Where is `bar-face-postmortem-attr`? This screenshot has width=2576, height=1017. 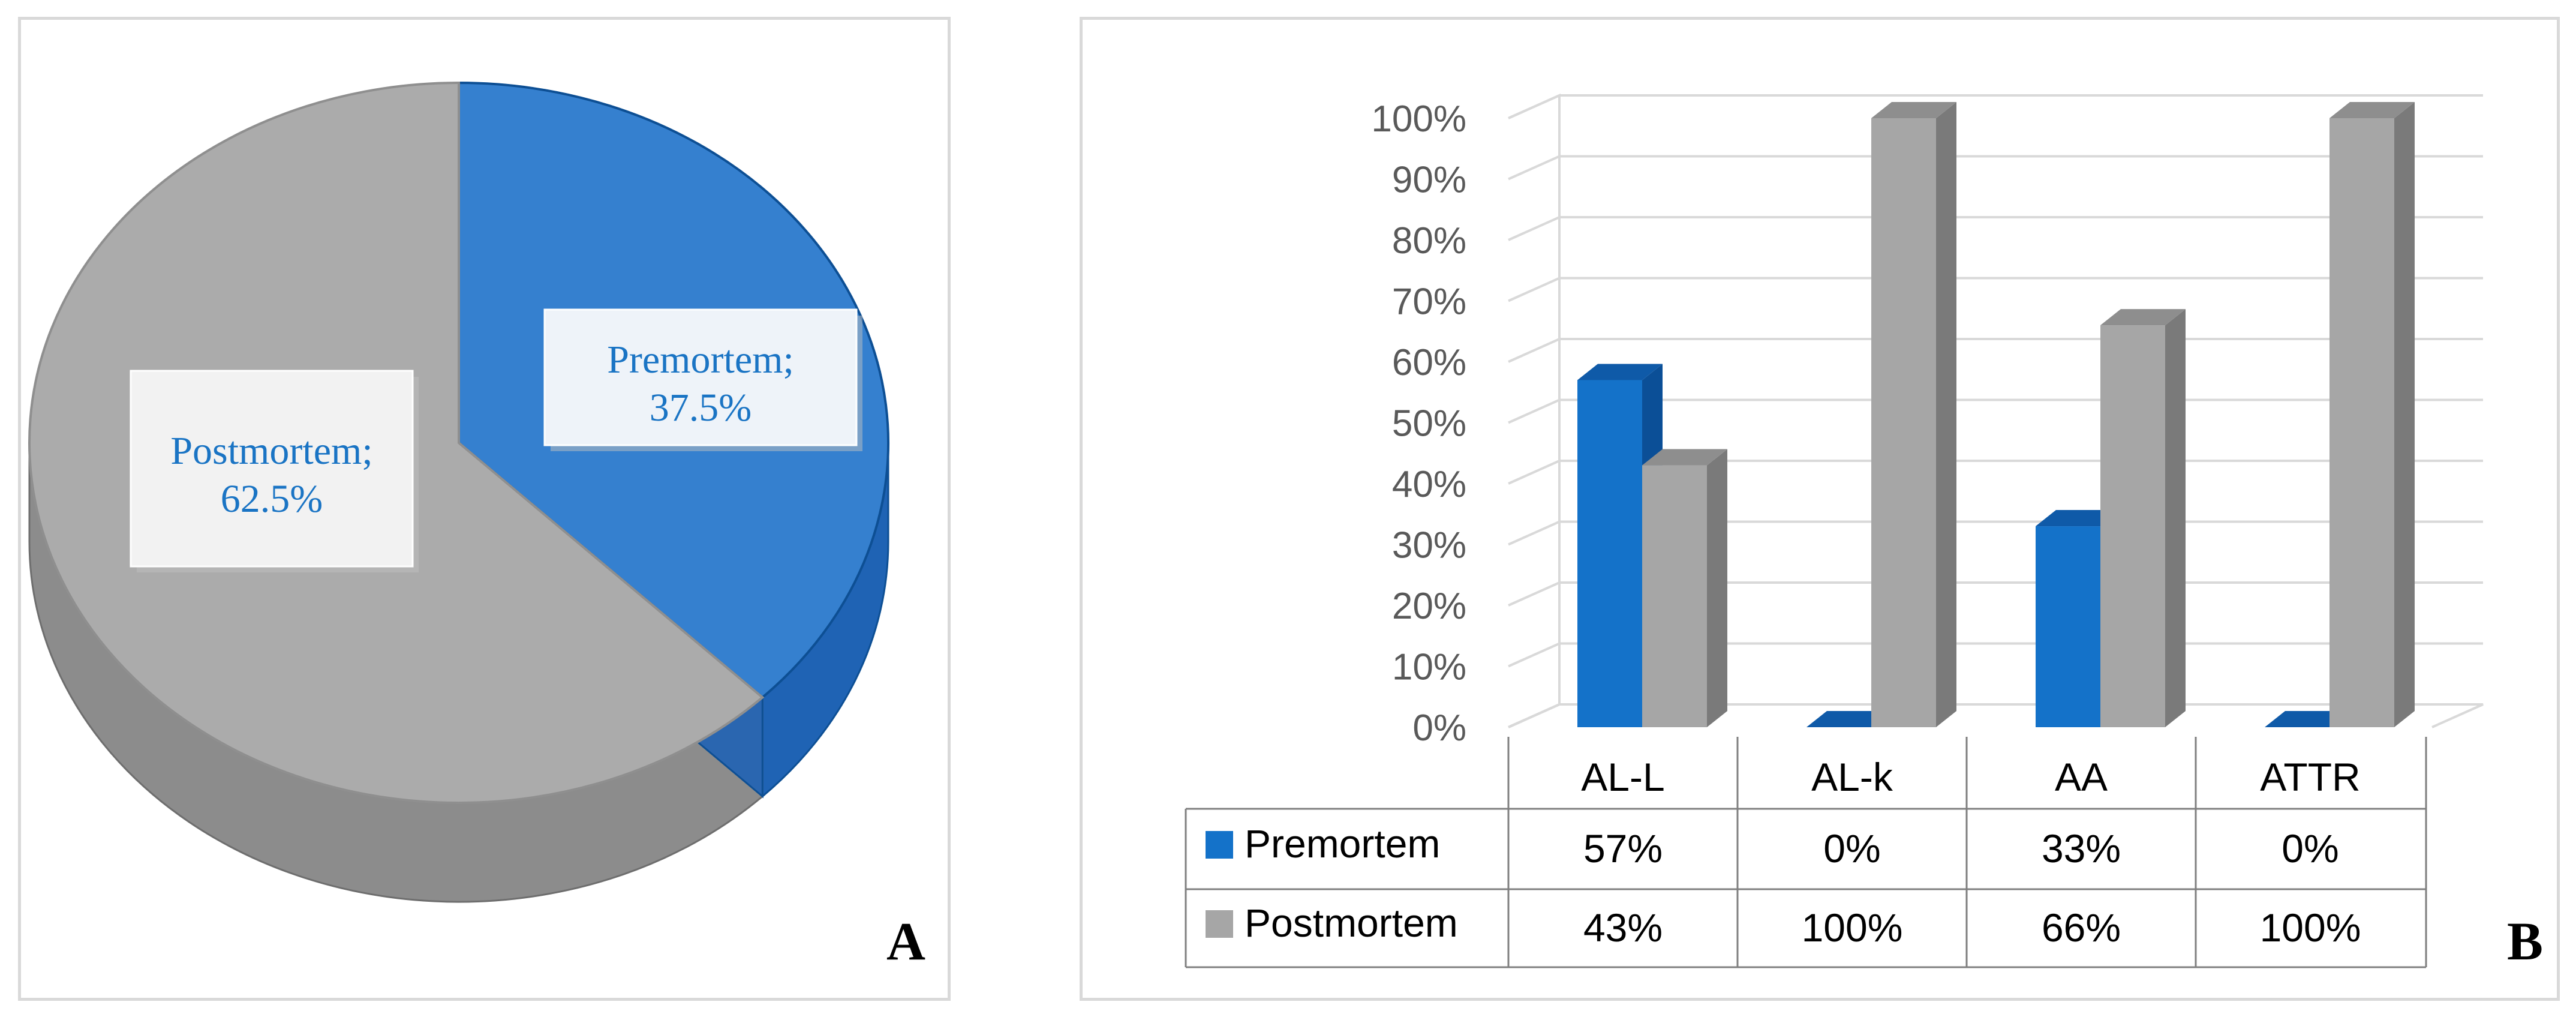 bar-face-postmortem-attr is located at coordinates (2362, 423).